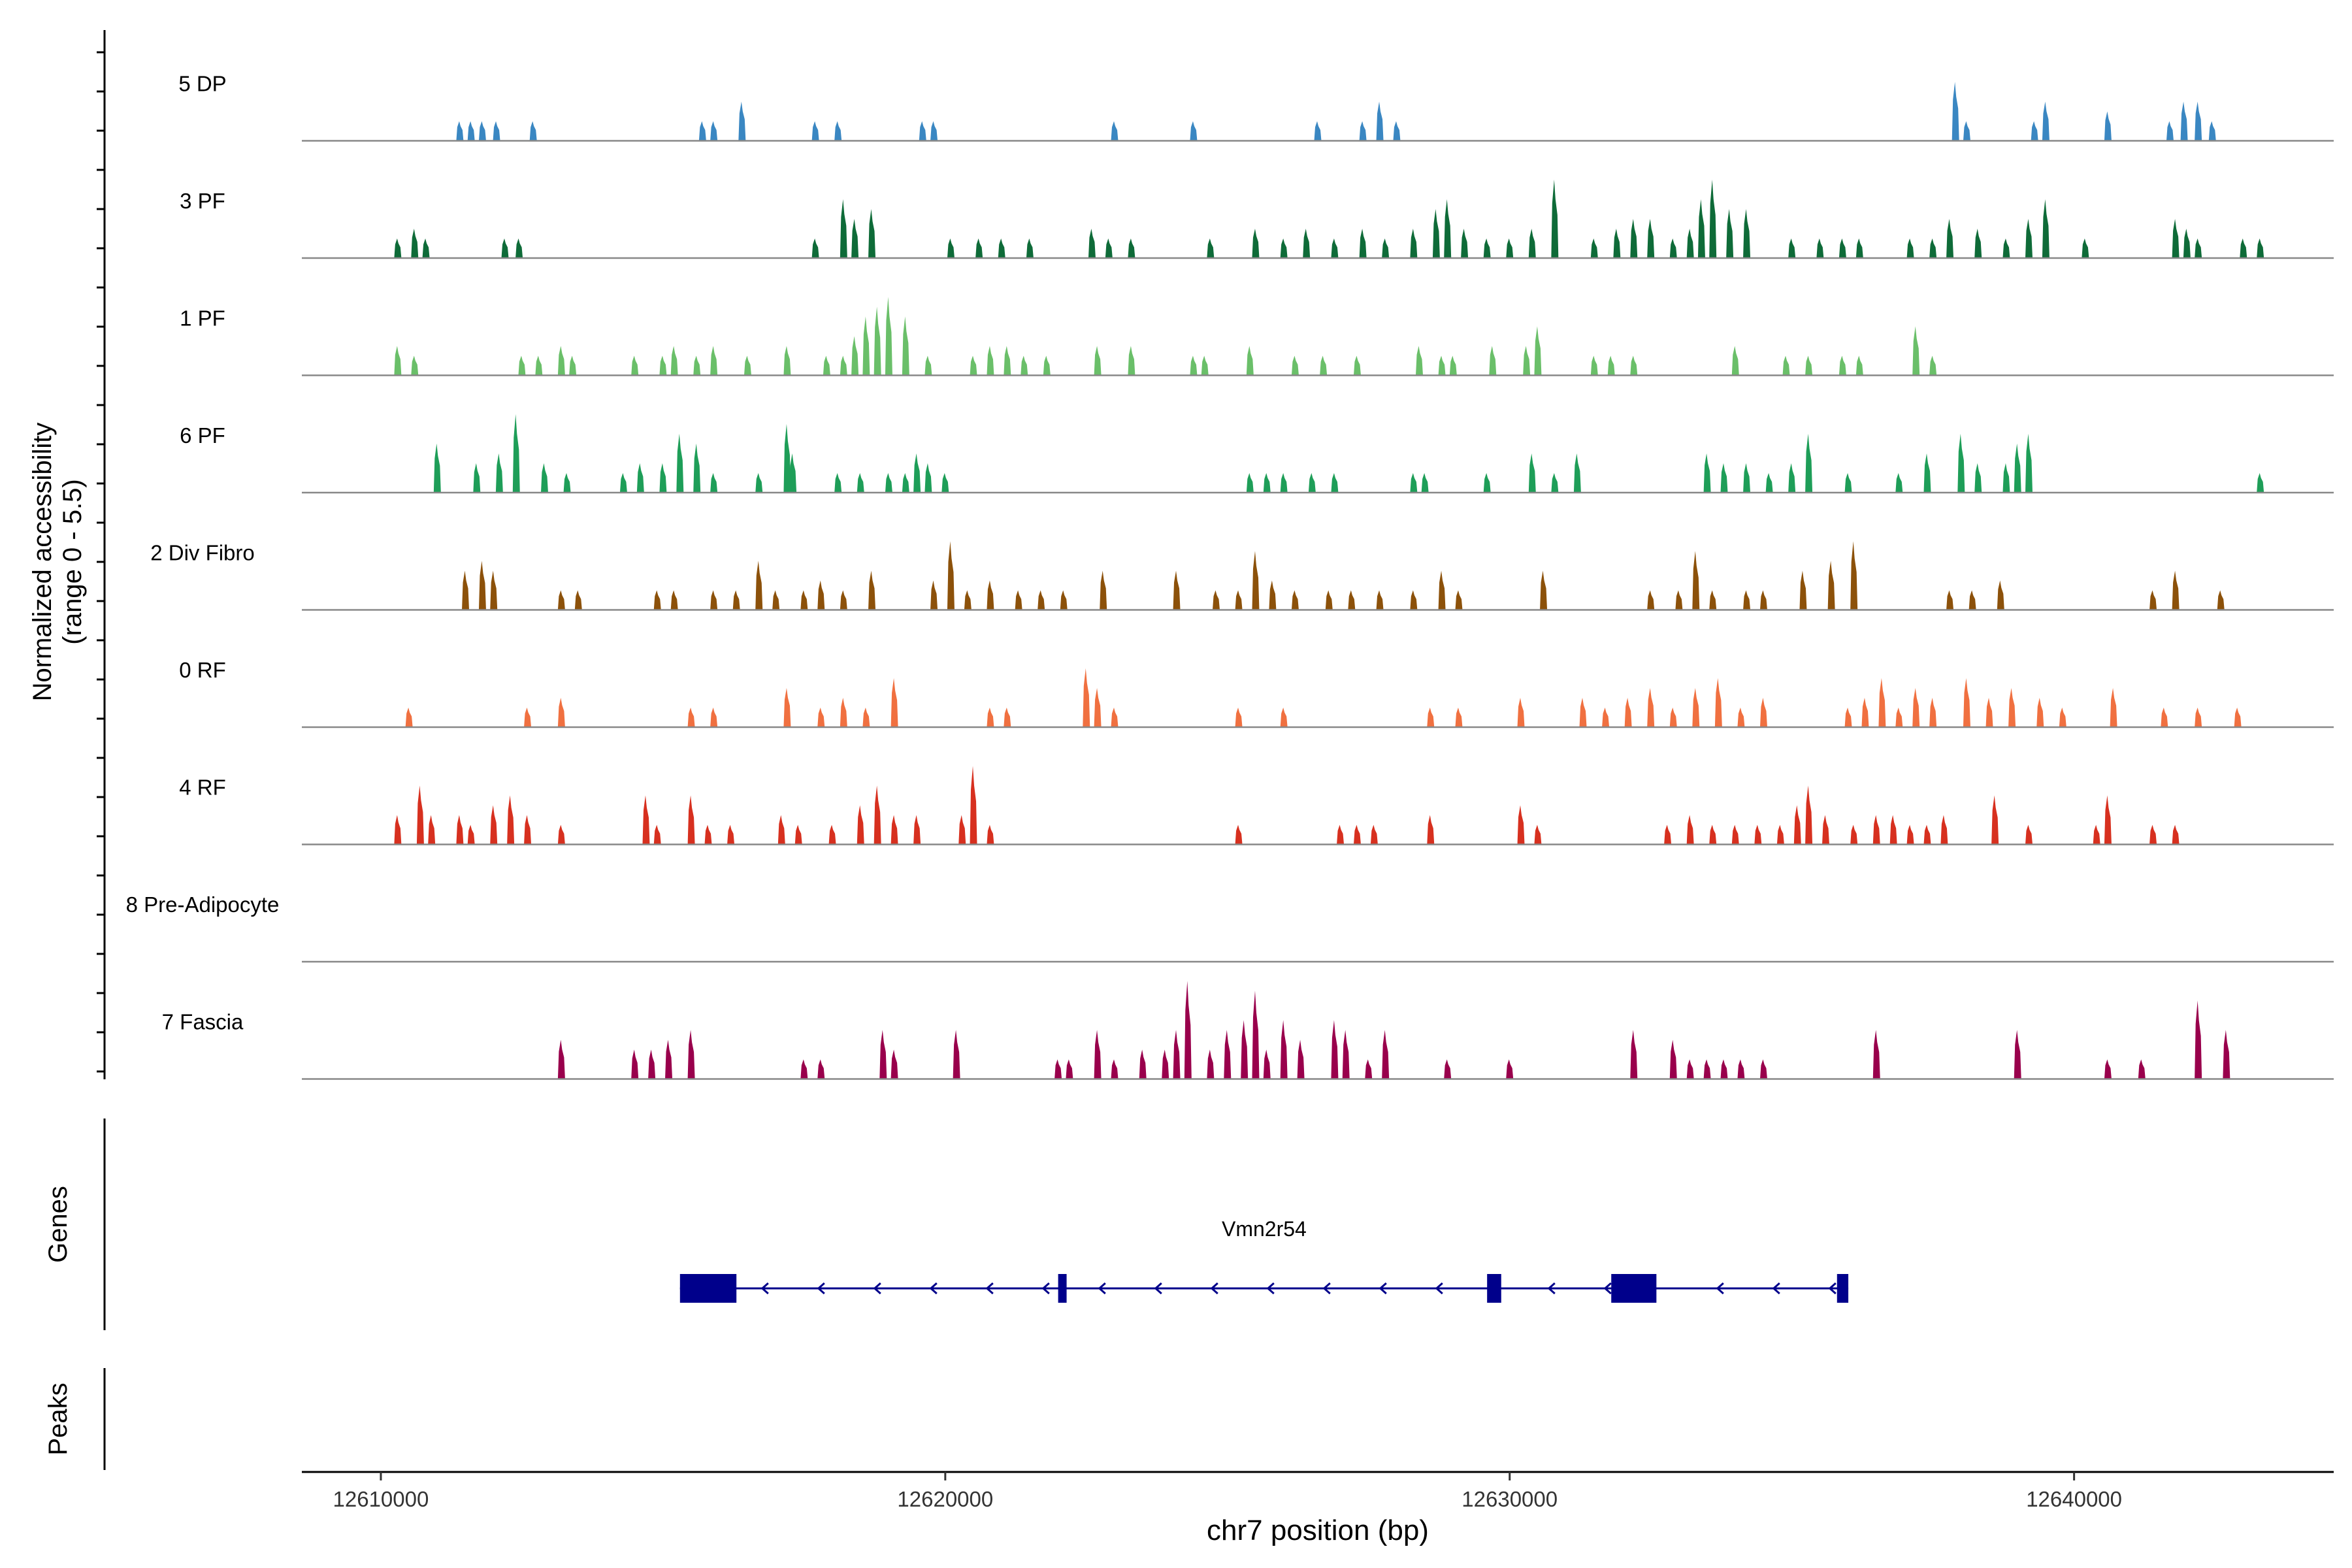 Image resolution: width=2352 pixels, height=1568 pixels. I want to click on track-5-dp: 5 DP, so click(1256, 107).